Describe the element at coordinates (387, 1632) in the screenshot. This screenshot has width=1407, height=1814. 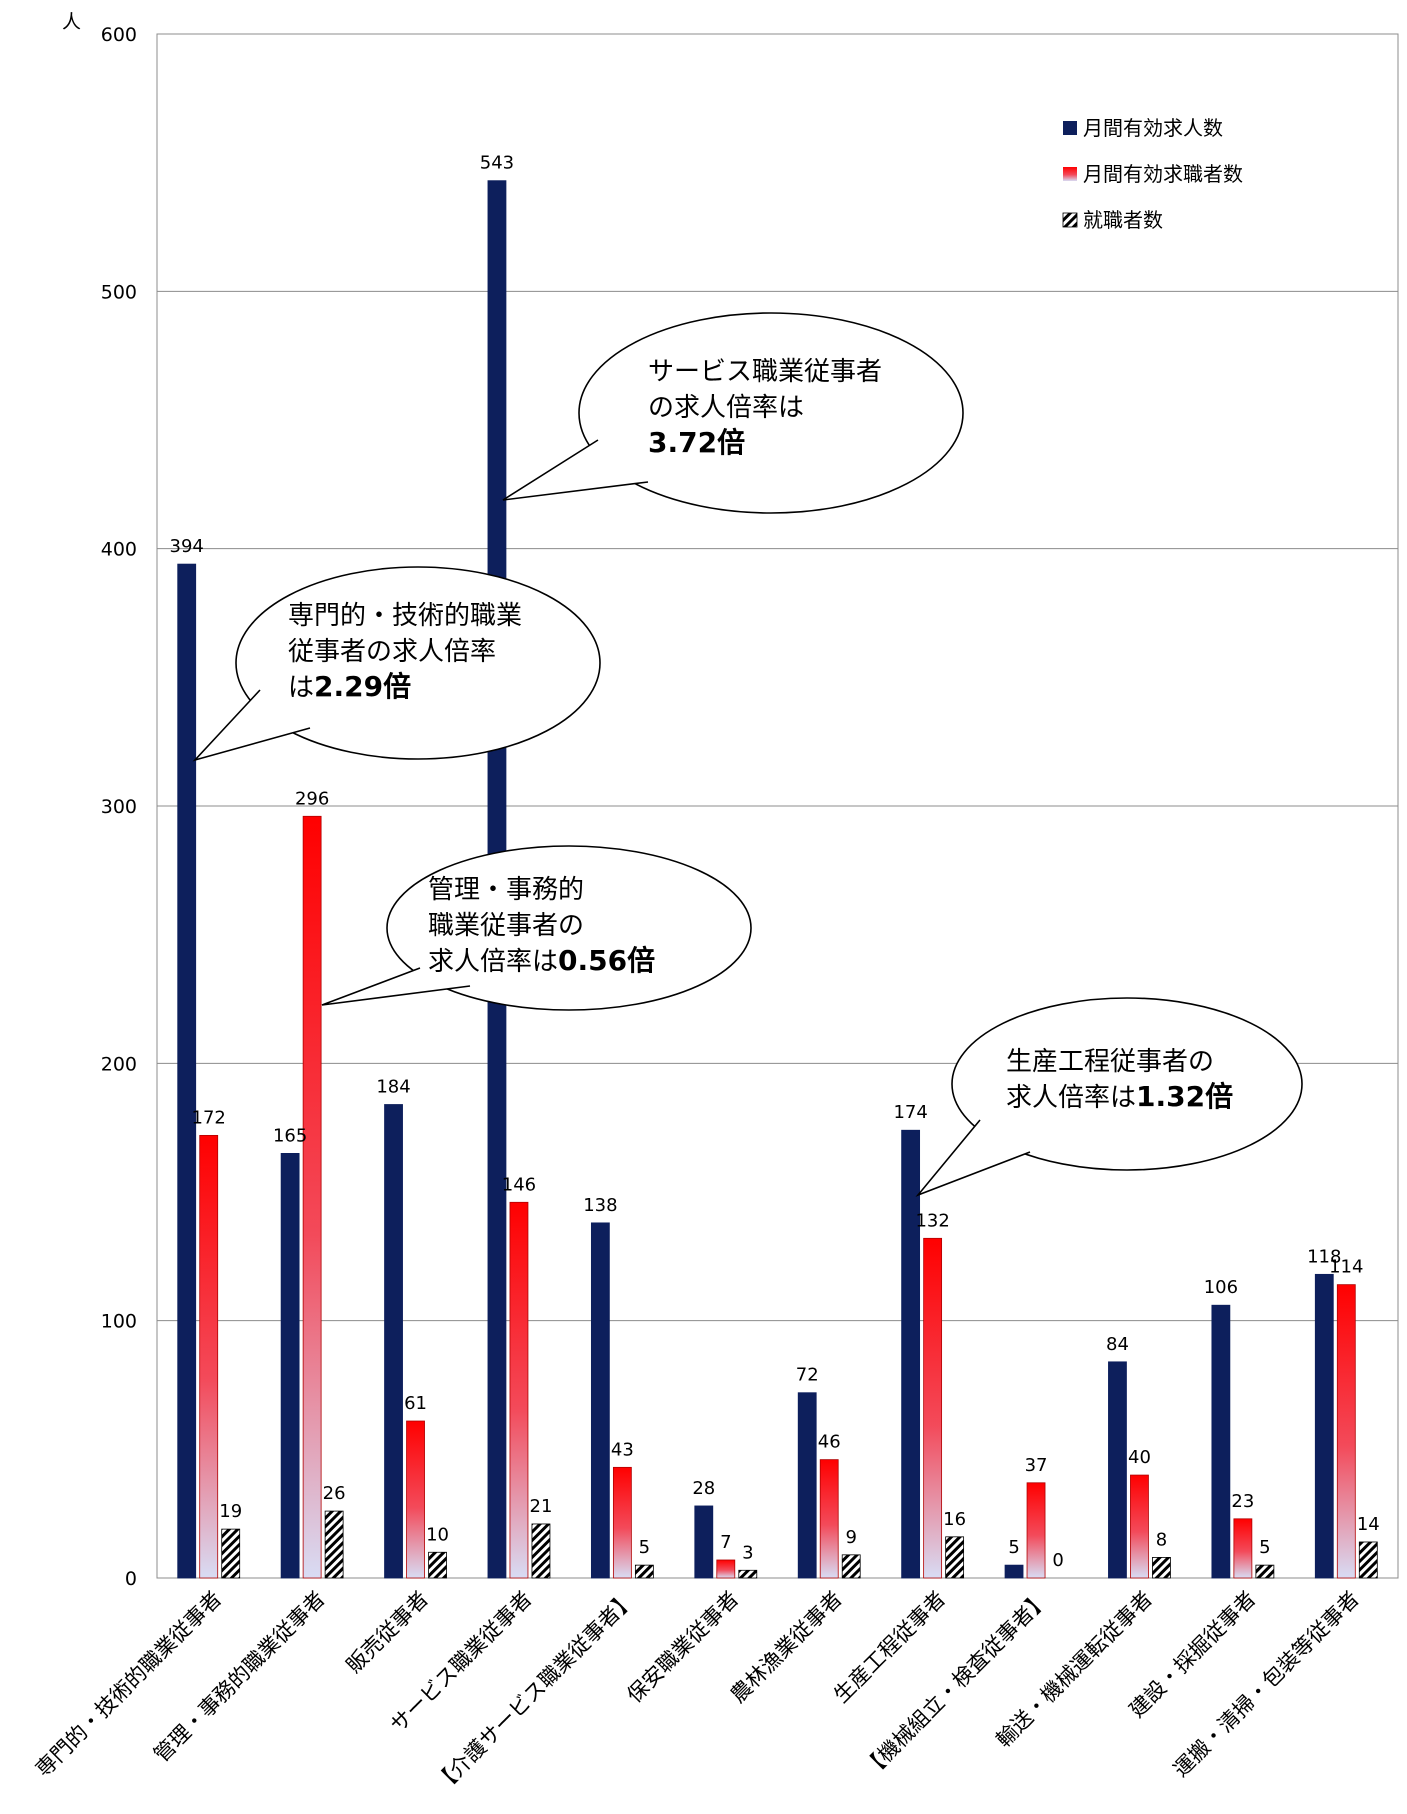
I see `category-label: 販売従事者` at that location.